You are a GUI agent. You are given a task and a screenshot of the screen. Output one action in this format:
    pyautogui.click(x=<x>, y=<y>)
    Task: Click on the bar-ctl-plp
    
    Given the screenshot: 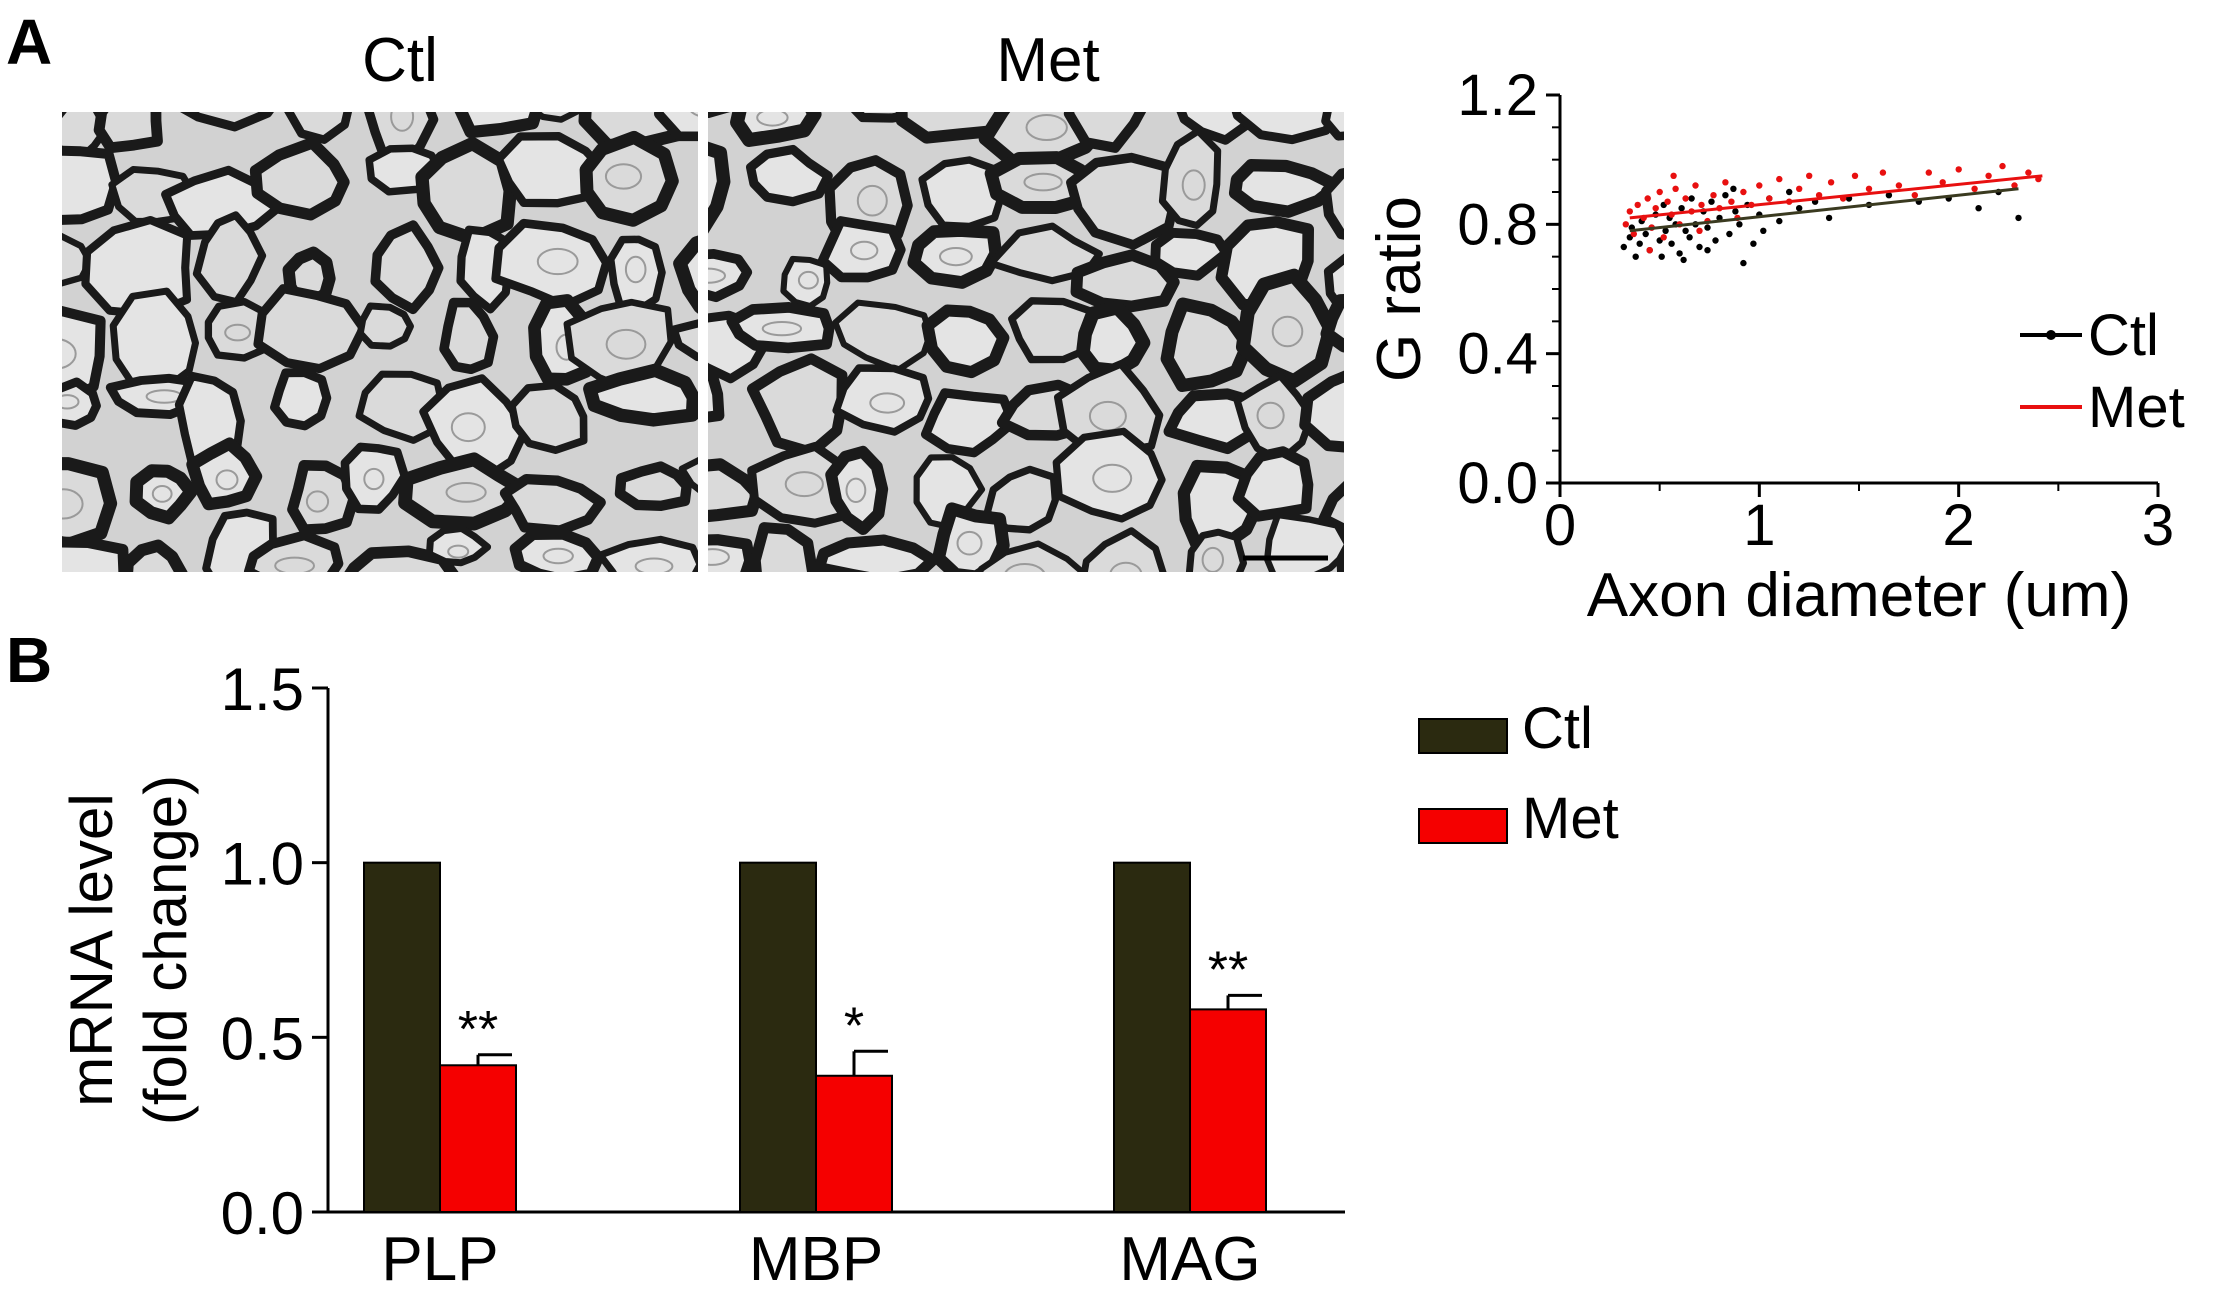 What is the action you would take?
    pyautogui.click(x=402, y=1037)
    